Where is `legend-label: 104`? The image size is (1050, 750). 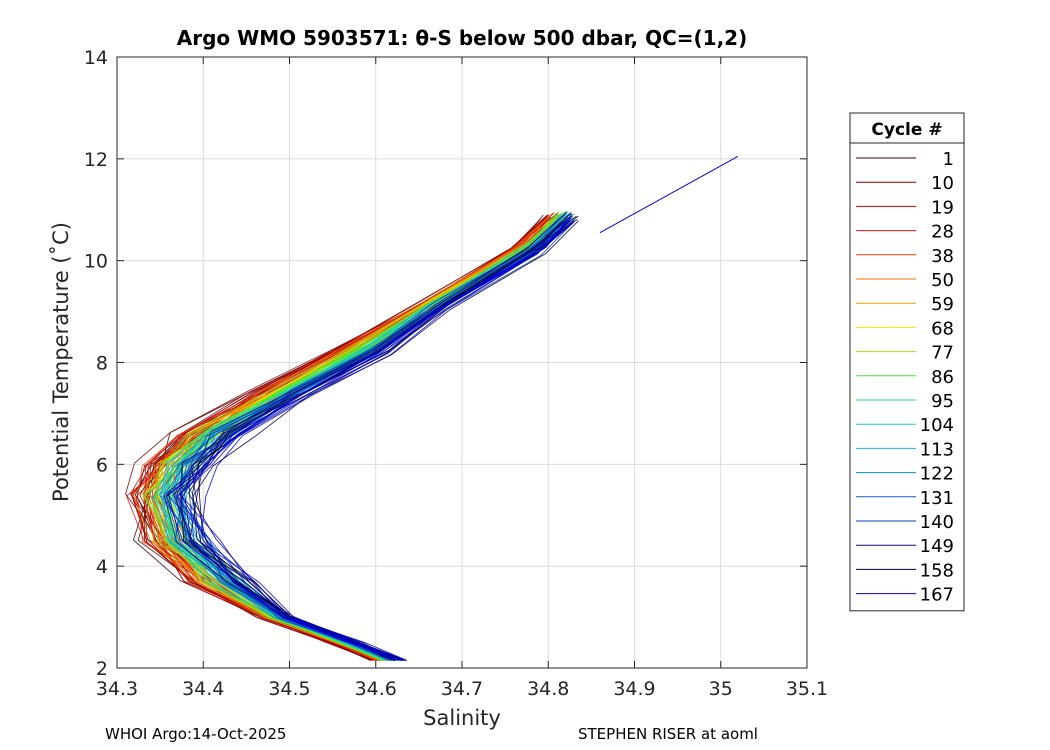
legend-label: 104 is located at coordinates (937, 425).